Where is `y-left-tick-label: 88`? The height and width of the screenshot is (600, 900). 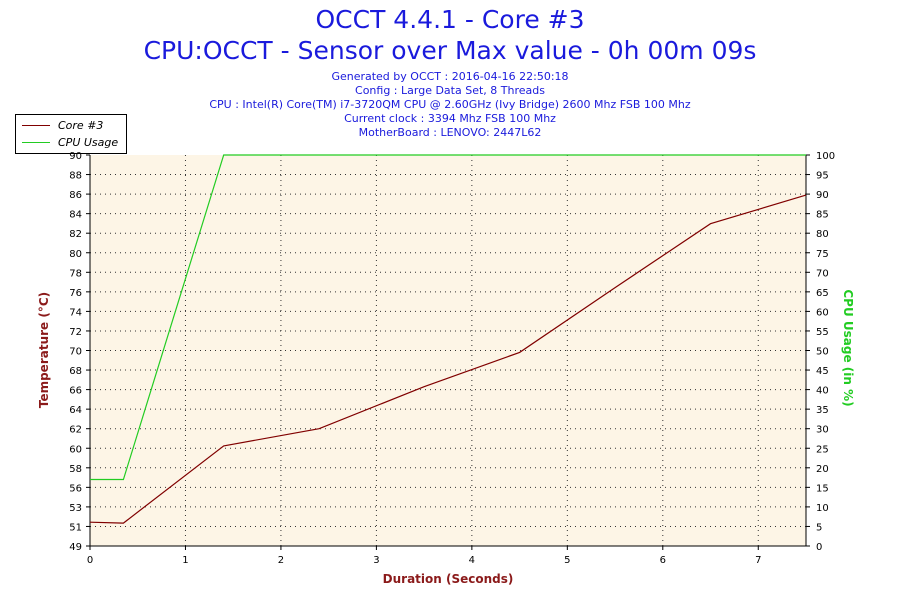 y-left-tick-label: 88 is located at coordinates (75, 176).